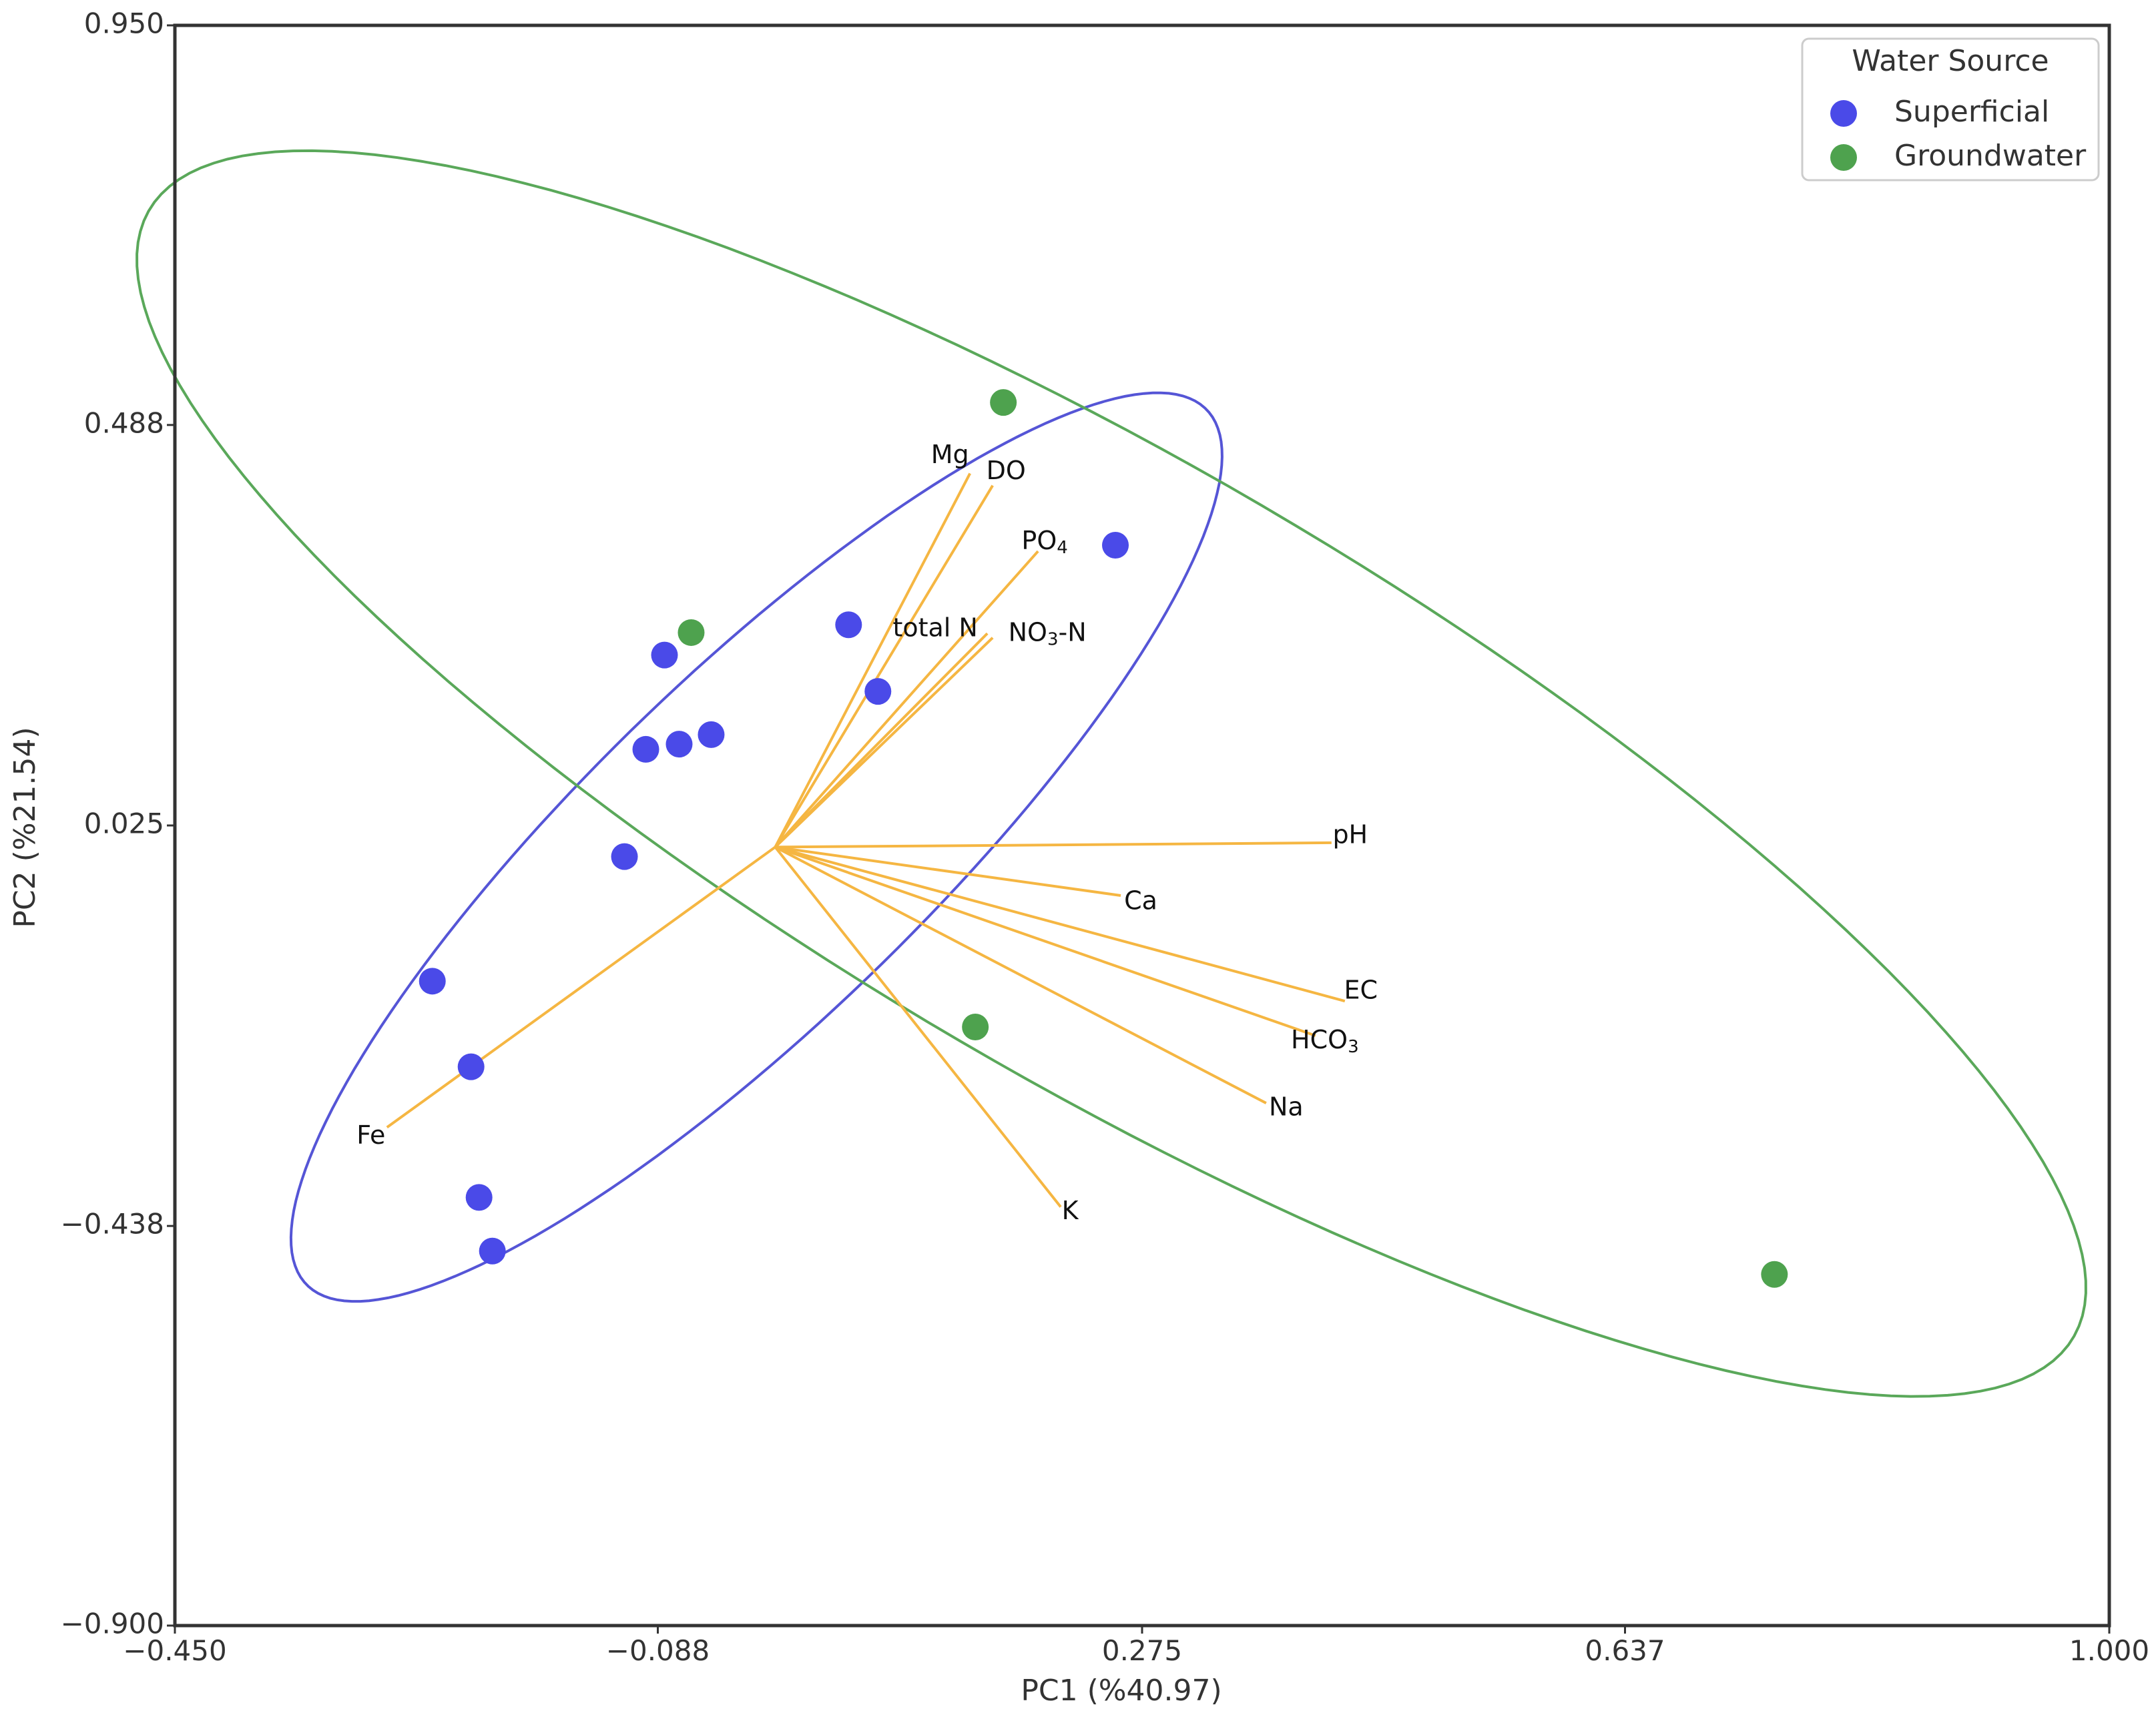  Describe the element at coordinates (124, 423) in the screenshot. I see `y-tick-label: 0.488` at that location.